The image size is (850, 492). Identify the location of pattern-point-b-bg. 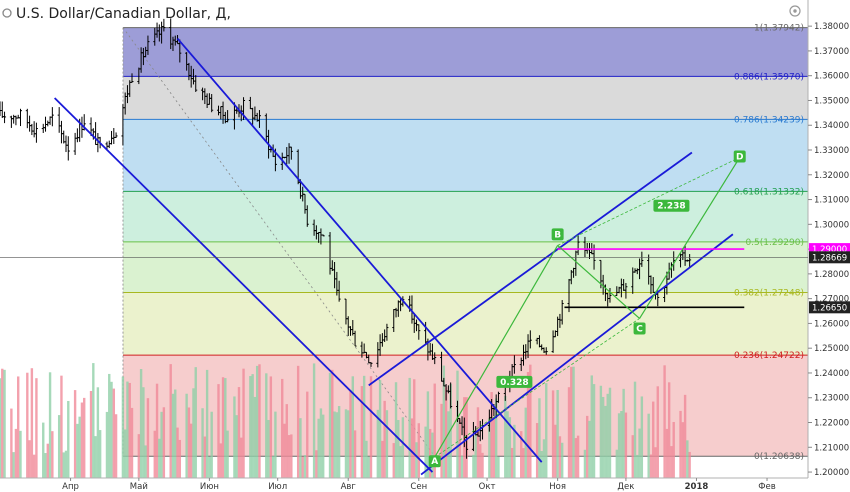
(557, 234).